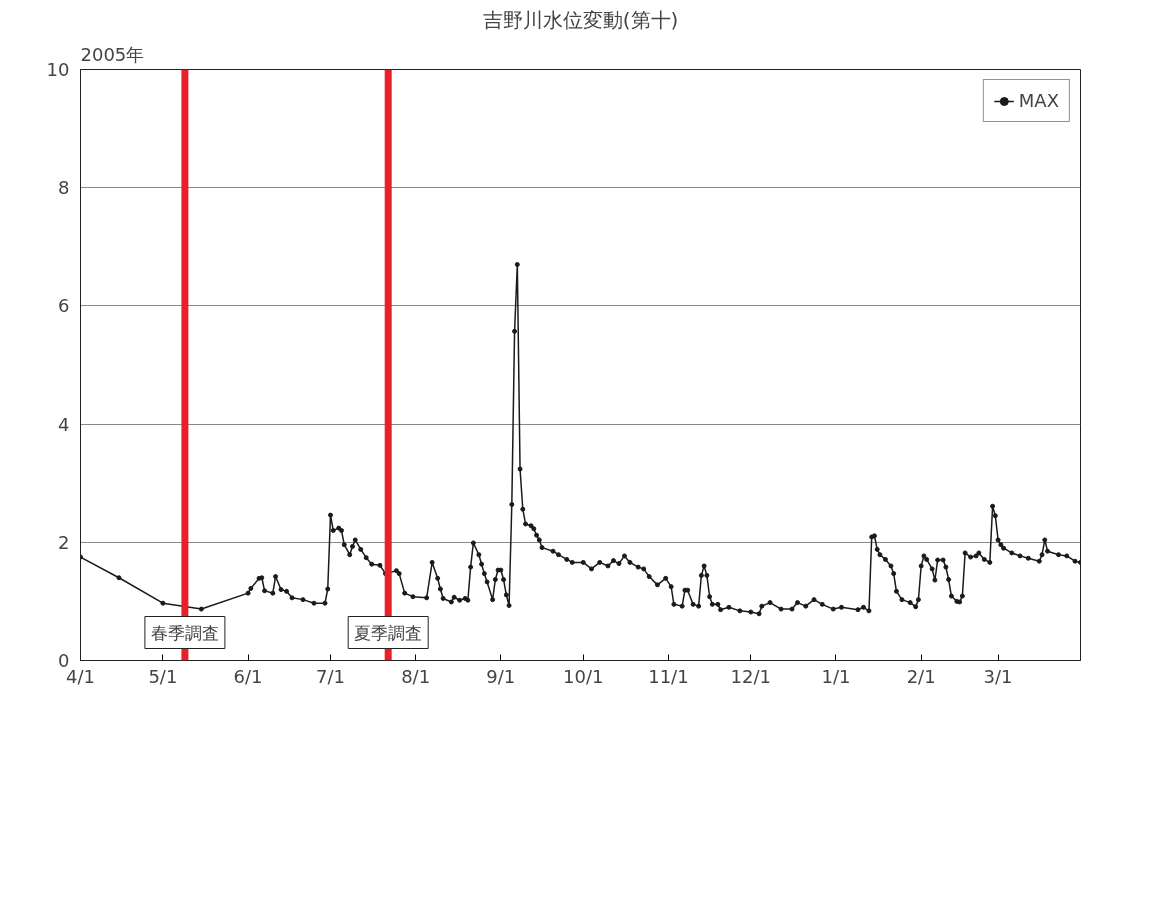 Image resolution: width=1163 pixels, height=908 pixels. What do you see at coordinates (64, 542) in the screenshot?
I see `y-tick-label: 2` at bounding box center [64, 542].